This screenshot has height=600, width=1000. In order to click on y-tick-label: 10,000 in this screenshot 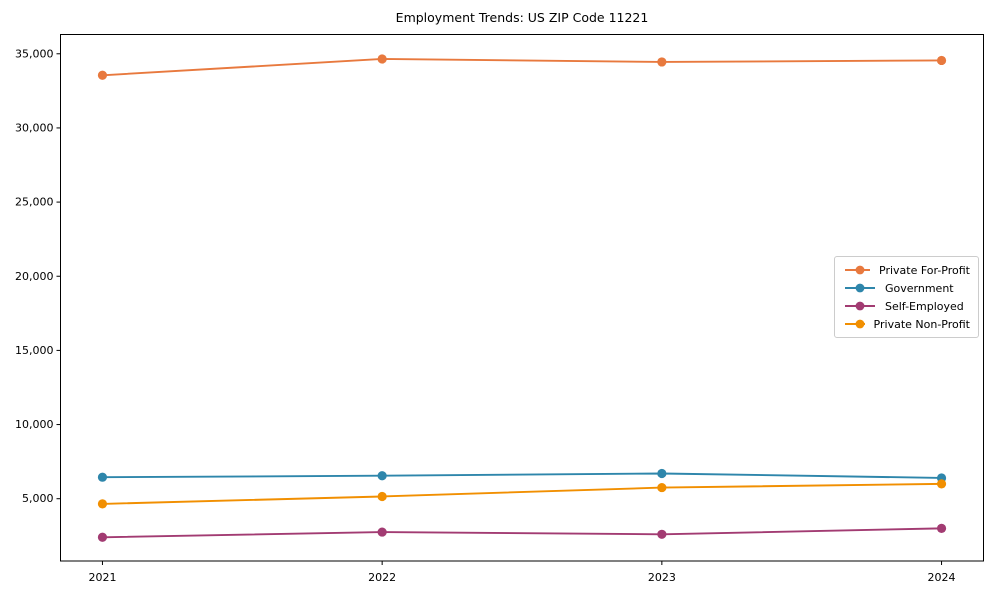, I will do `click(34, 424)`.